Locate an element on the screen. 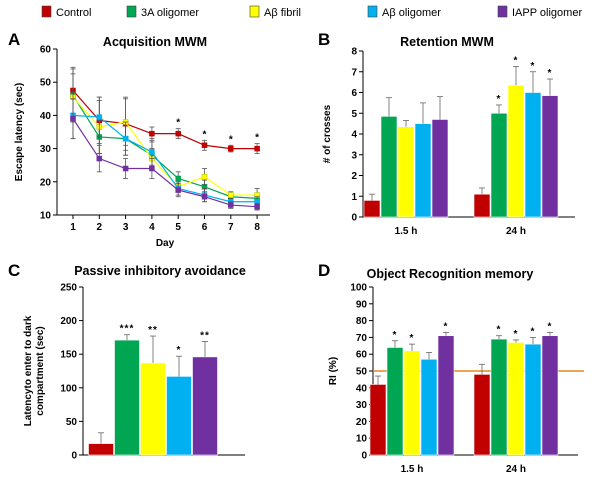 The height and width of the screenshot is (499, 600). legend-swatch-3a-oligomer is located at coordinates (131, 11).